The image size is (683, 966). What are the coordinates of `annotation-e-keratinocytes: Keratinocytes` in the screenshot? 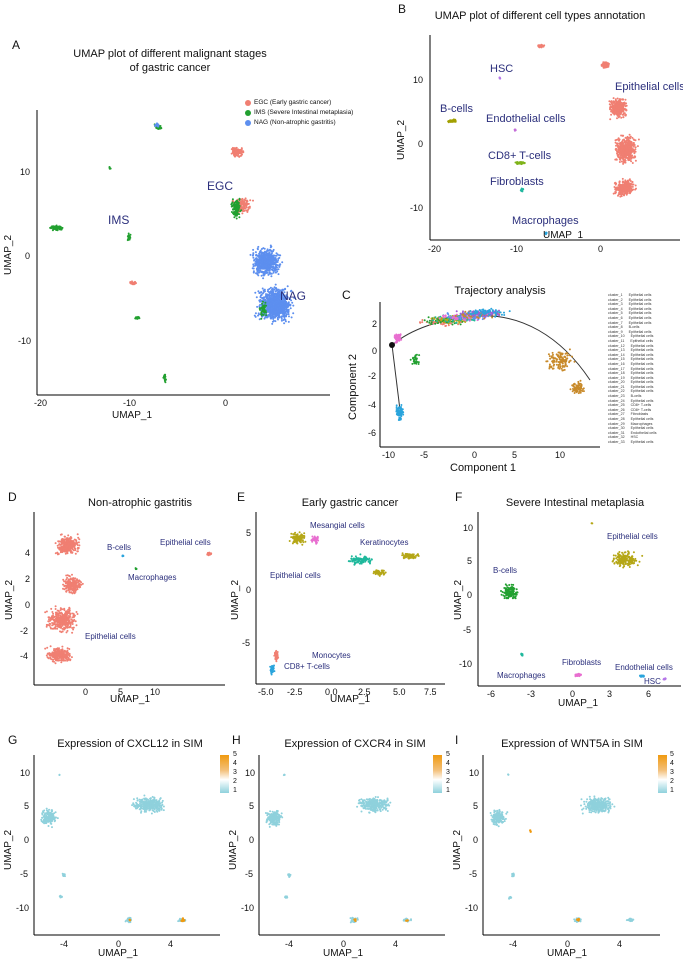 It's located at (384, 542).